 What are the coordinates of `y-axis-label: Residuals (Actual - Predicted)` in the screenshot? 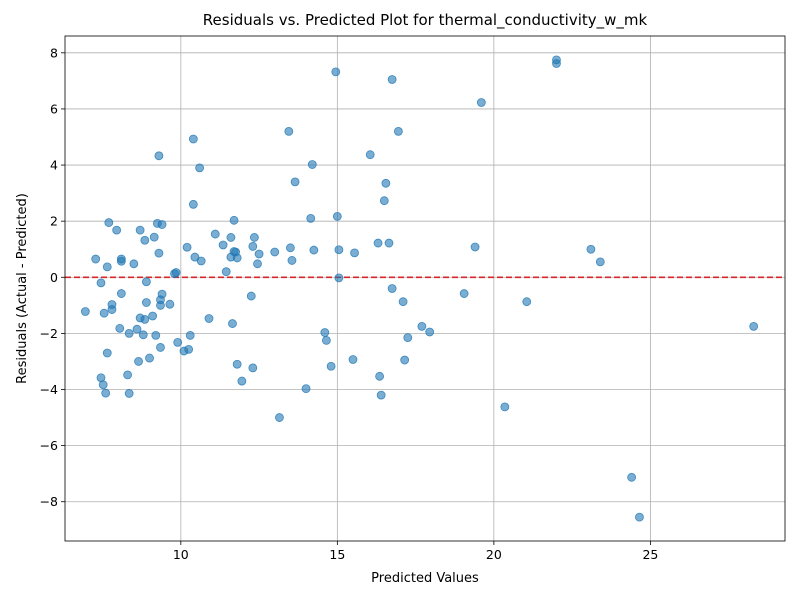 It's located at (22, 288).